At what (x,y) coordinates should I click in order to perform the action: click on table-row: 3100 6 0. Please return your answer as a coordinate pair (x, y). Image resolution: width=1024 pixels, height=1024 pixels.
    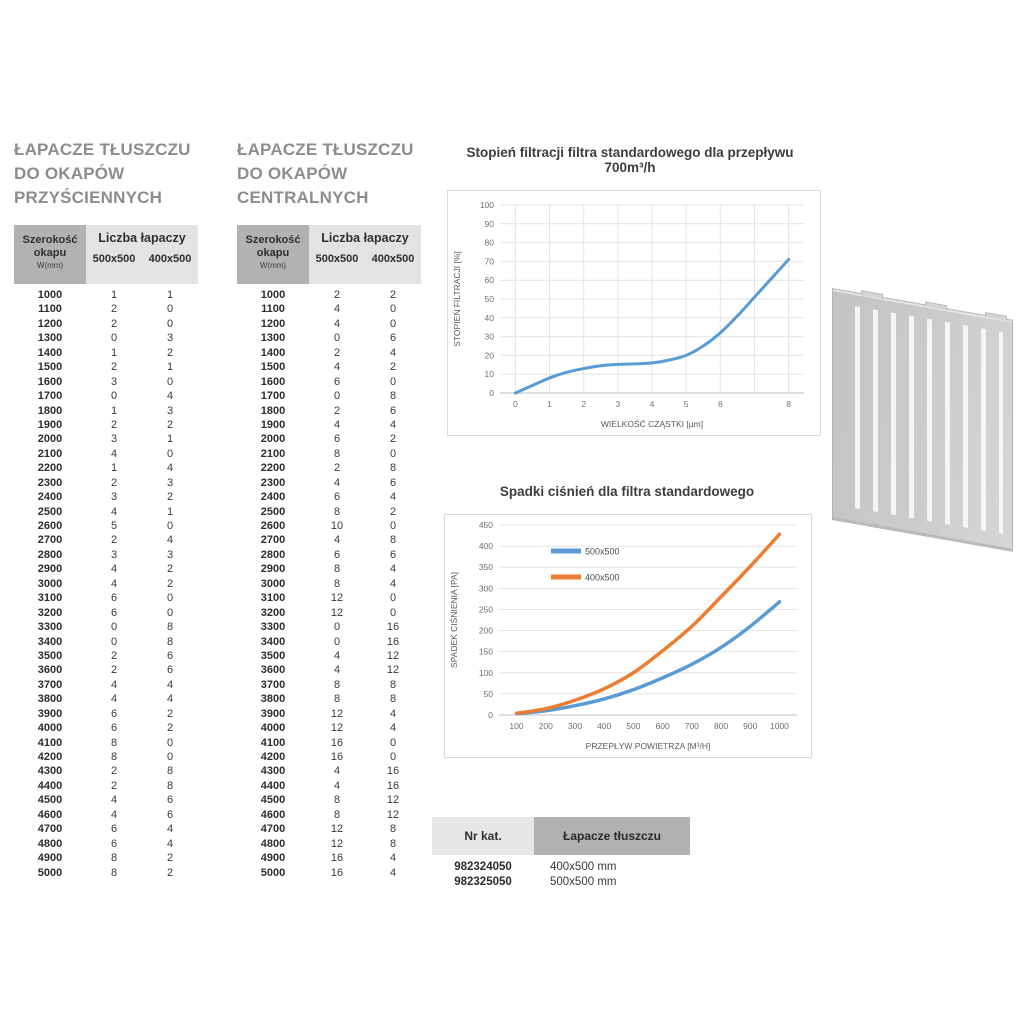
    Looking at the image, I should click on (106, 598).